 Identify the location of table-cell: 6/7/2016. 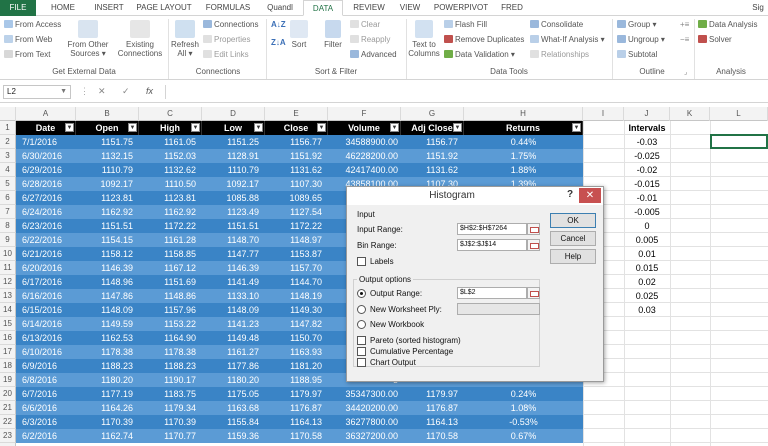
(40, 394).